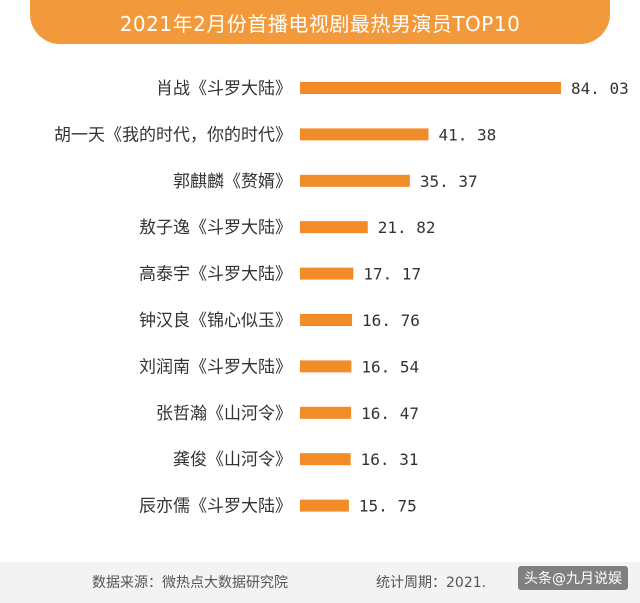 The width and height of the screenshot is (640, 603). I want to click on category-label: 张哲瀚《山河令》, so click(224, 414).